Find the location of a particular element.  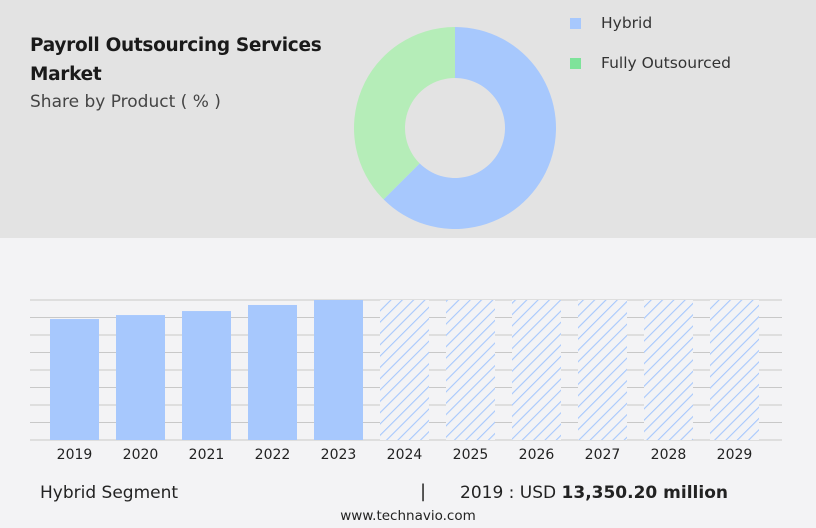

donut-slice-hybrid is located at coordinates (469, 128).